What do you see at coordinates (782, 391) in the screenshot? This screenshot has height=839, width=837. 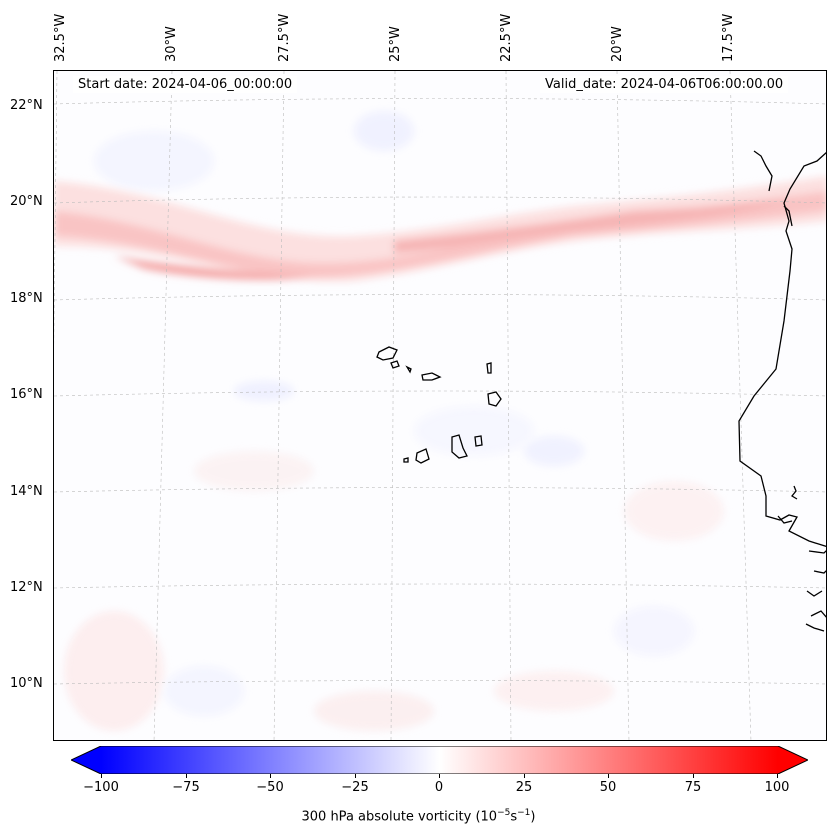 I see `african-coastline` at bounding box center [782, 391].